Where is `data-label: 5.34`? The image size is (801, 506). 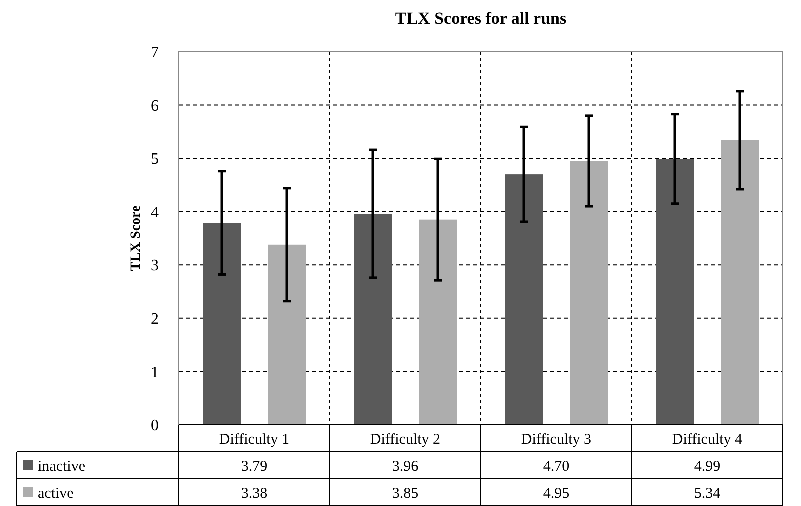 data-label: 5.34 is located at coordinates (708, 494).